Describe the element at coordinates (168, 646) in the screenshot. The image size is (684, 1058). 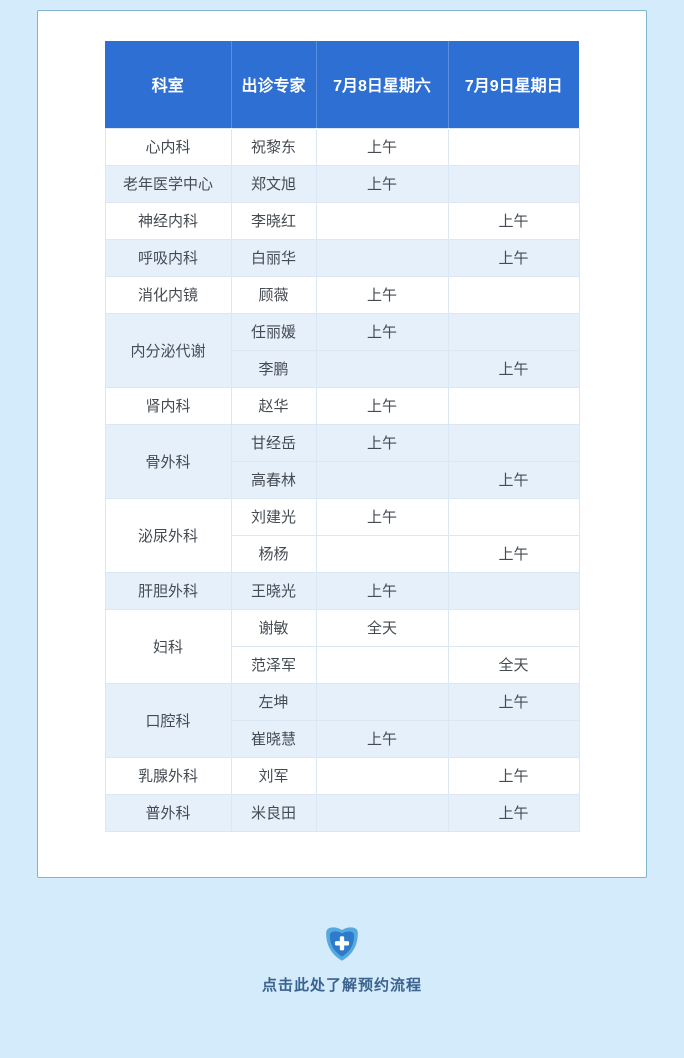
I see `department-cell: 妇科` at that location.